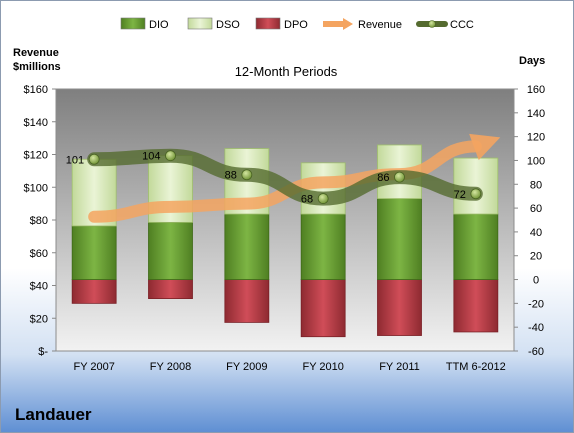 The image size is (574, 433). I want to click on category-label-fy-2009: FY 2009, so click(246, 367).